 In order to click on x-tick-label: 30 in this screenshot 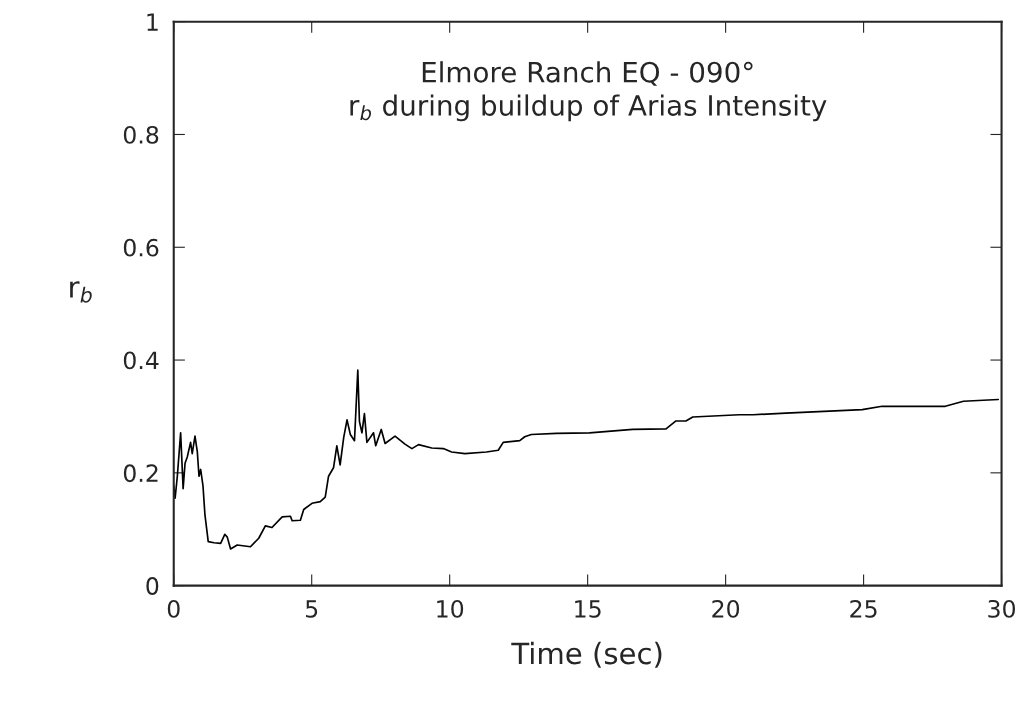, I will do `click(1002, 608)`.